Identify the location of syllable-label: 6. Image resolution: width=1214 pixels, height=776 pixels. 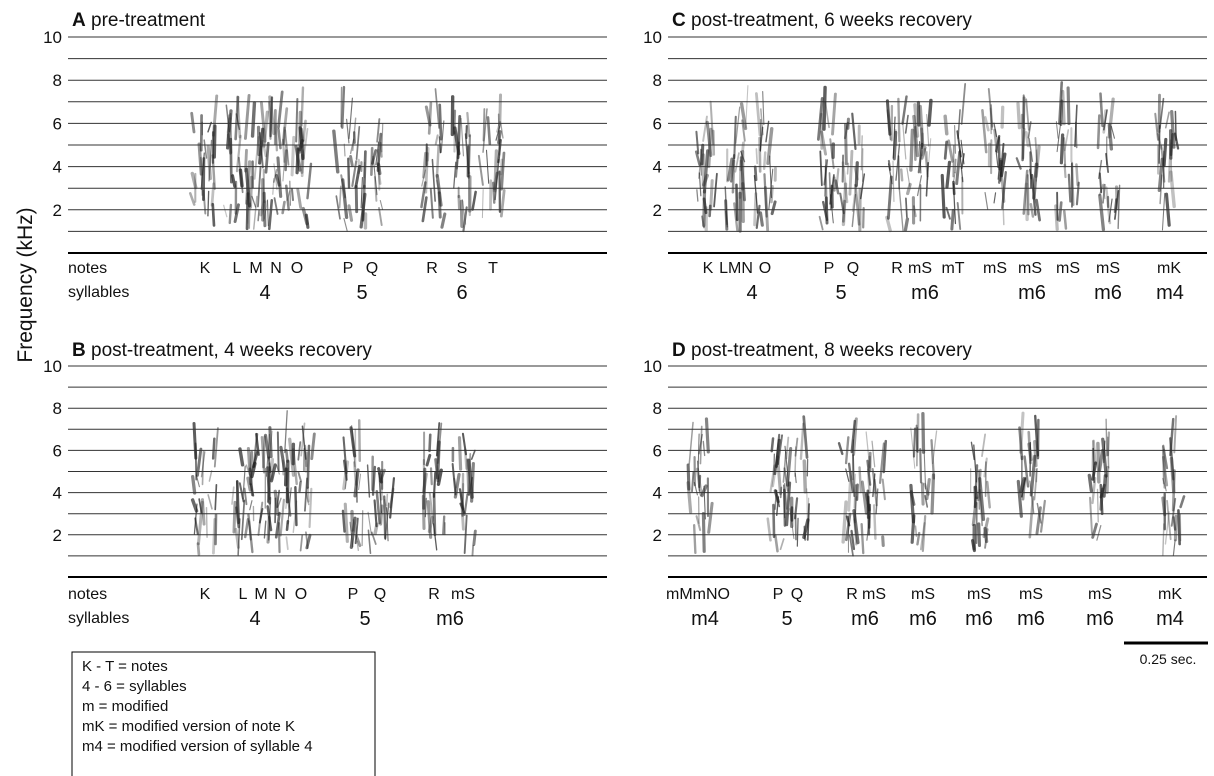
(461, 293).